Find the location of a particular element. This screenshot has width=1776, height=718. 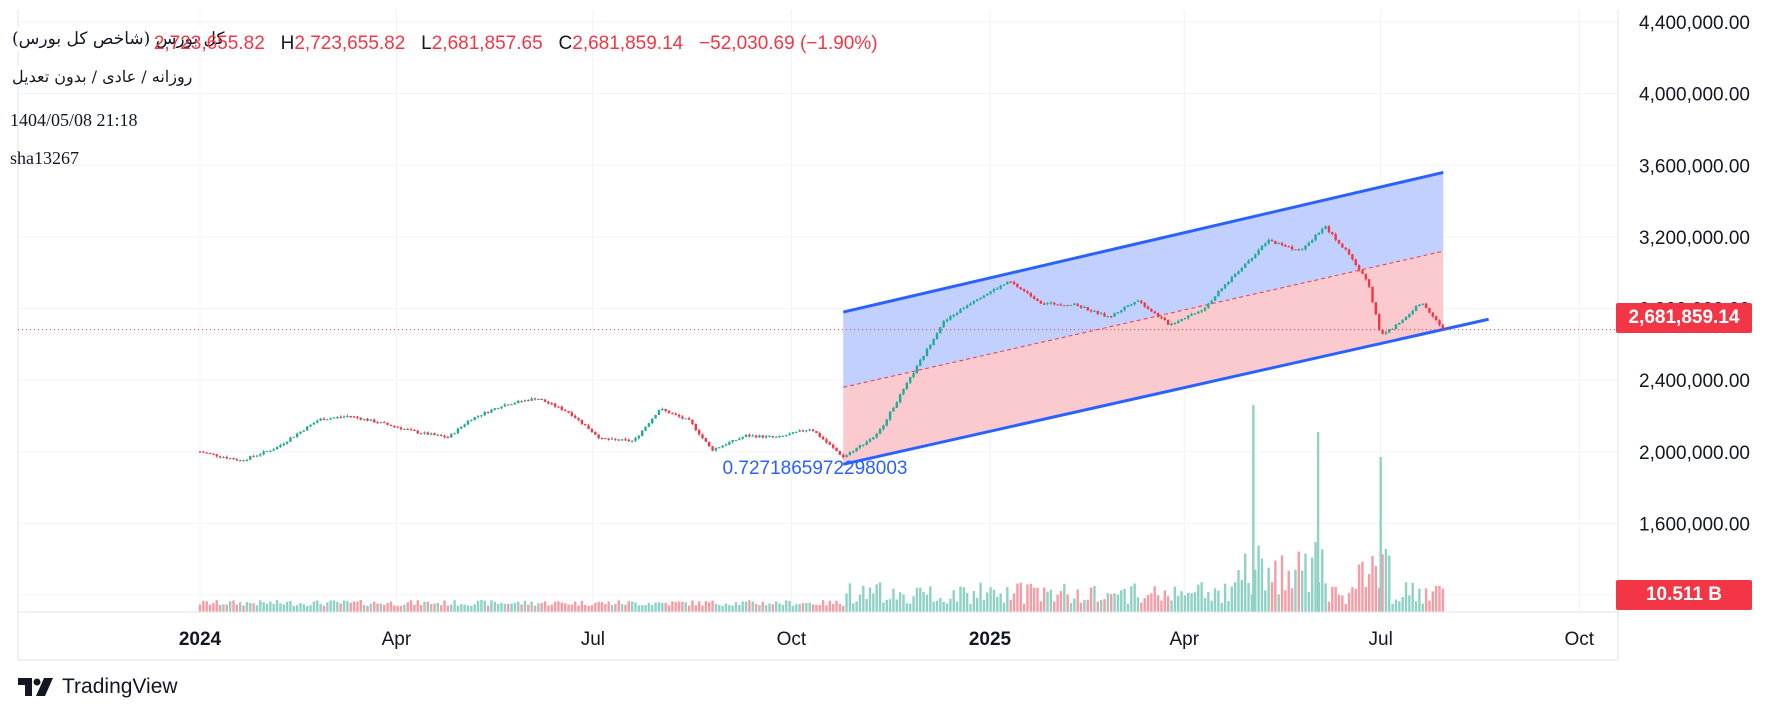

change-value: −52,030.69 (−1.90%) is located at coordinates (788, 43).